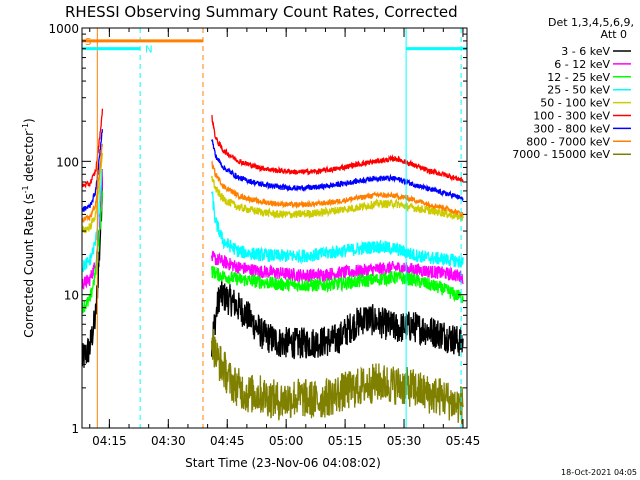  I want to click on legend-entry-label-7: 800 - 7000 keV, so click(568, 141).